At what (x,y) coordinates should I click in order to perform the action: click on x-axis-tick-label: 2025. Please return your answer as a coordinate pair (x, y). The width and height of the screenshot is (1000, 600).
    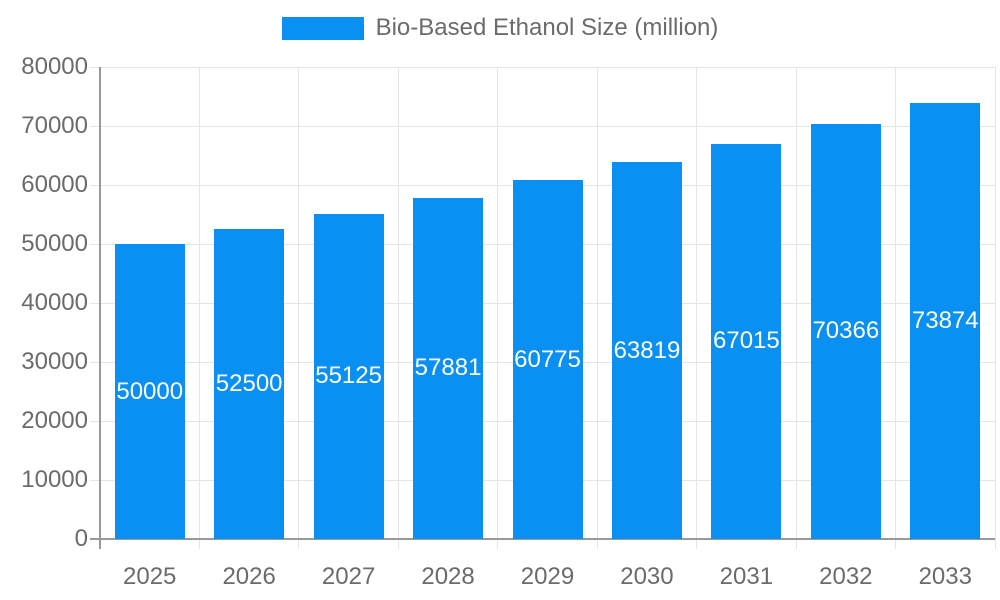
    Looking at the image, I should click on (150, 576).